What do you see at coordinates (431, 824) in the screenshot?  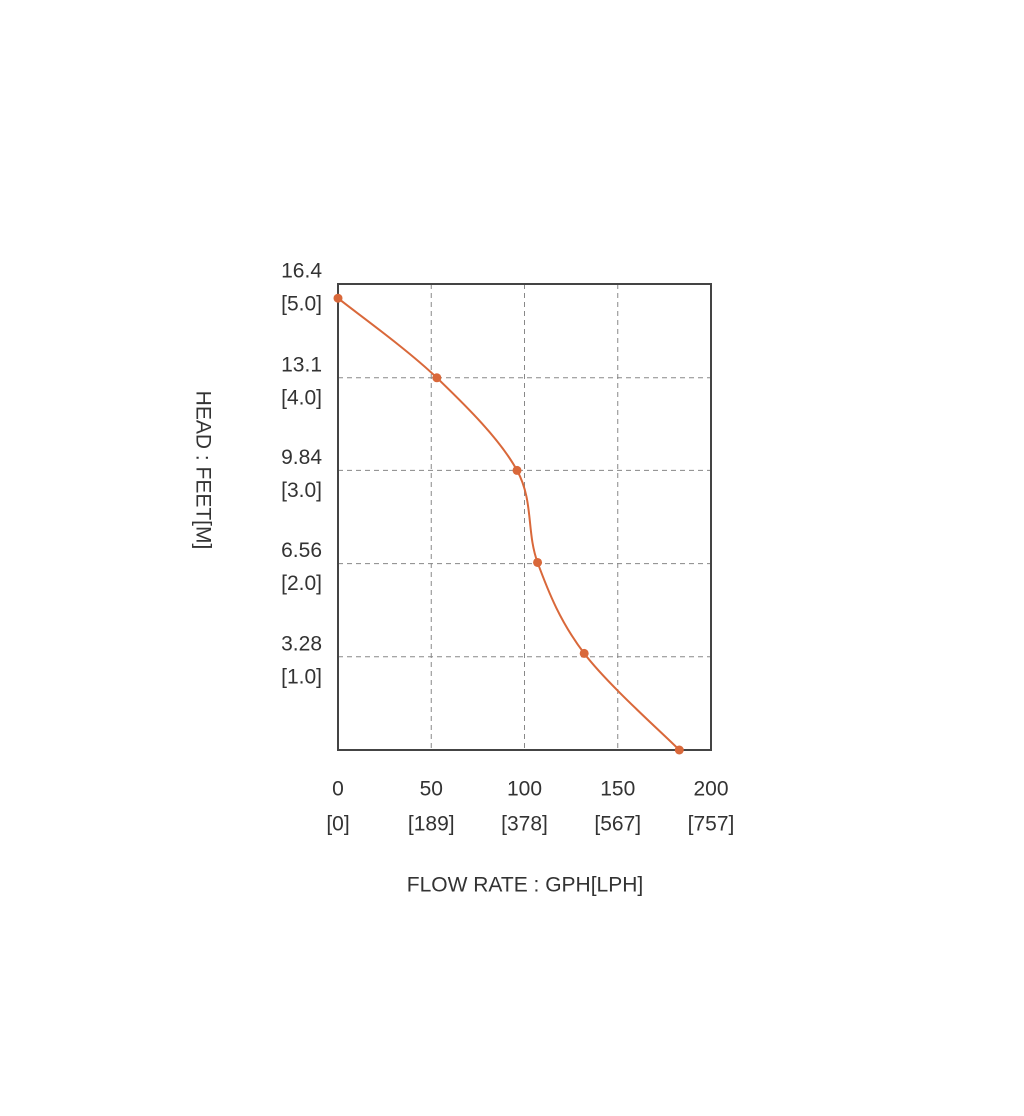 I see `x-tick-metric-label: [189]` at bounding box center [431, 824].